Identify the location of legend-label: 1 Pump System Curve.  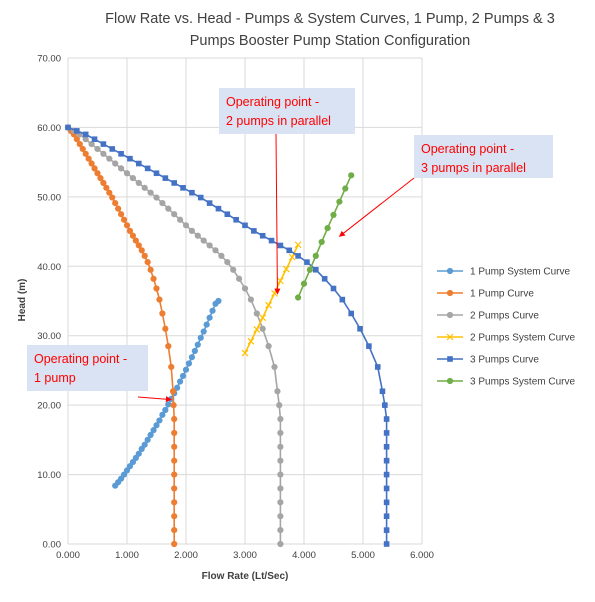
(520, 272).